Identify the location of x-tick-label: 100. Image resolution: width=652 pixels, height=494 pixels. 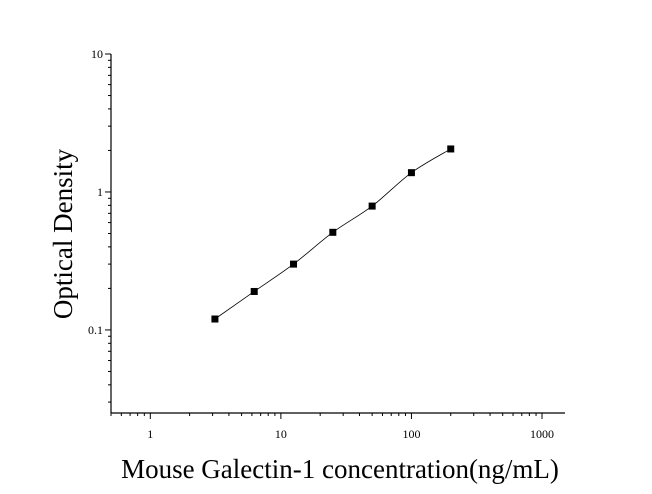
(411, 434).